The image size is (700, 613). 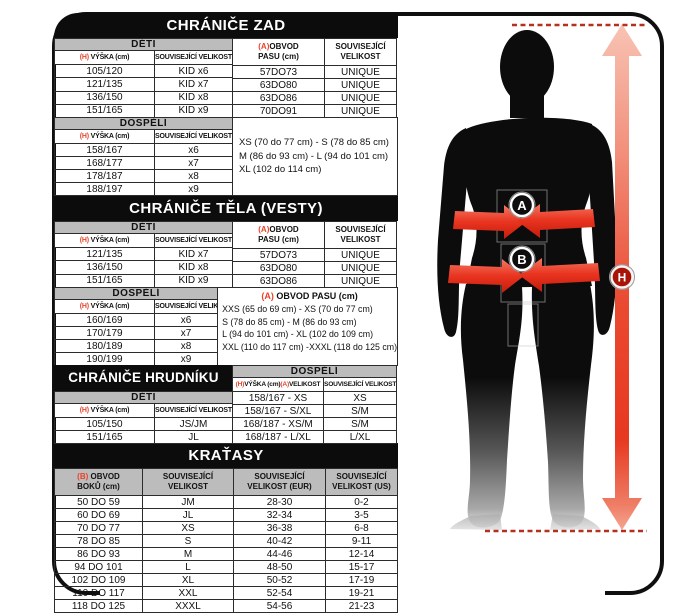 I want to click on size-label-1: SOUVISEJÍCÍ, so click(x=188, y=476).